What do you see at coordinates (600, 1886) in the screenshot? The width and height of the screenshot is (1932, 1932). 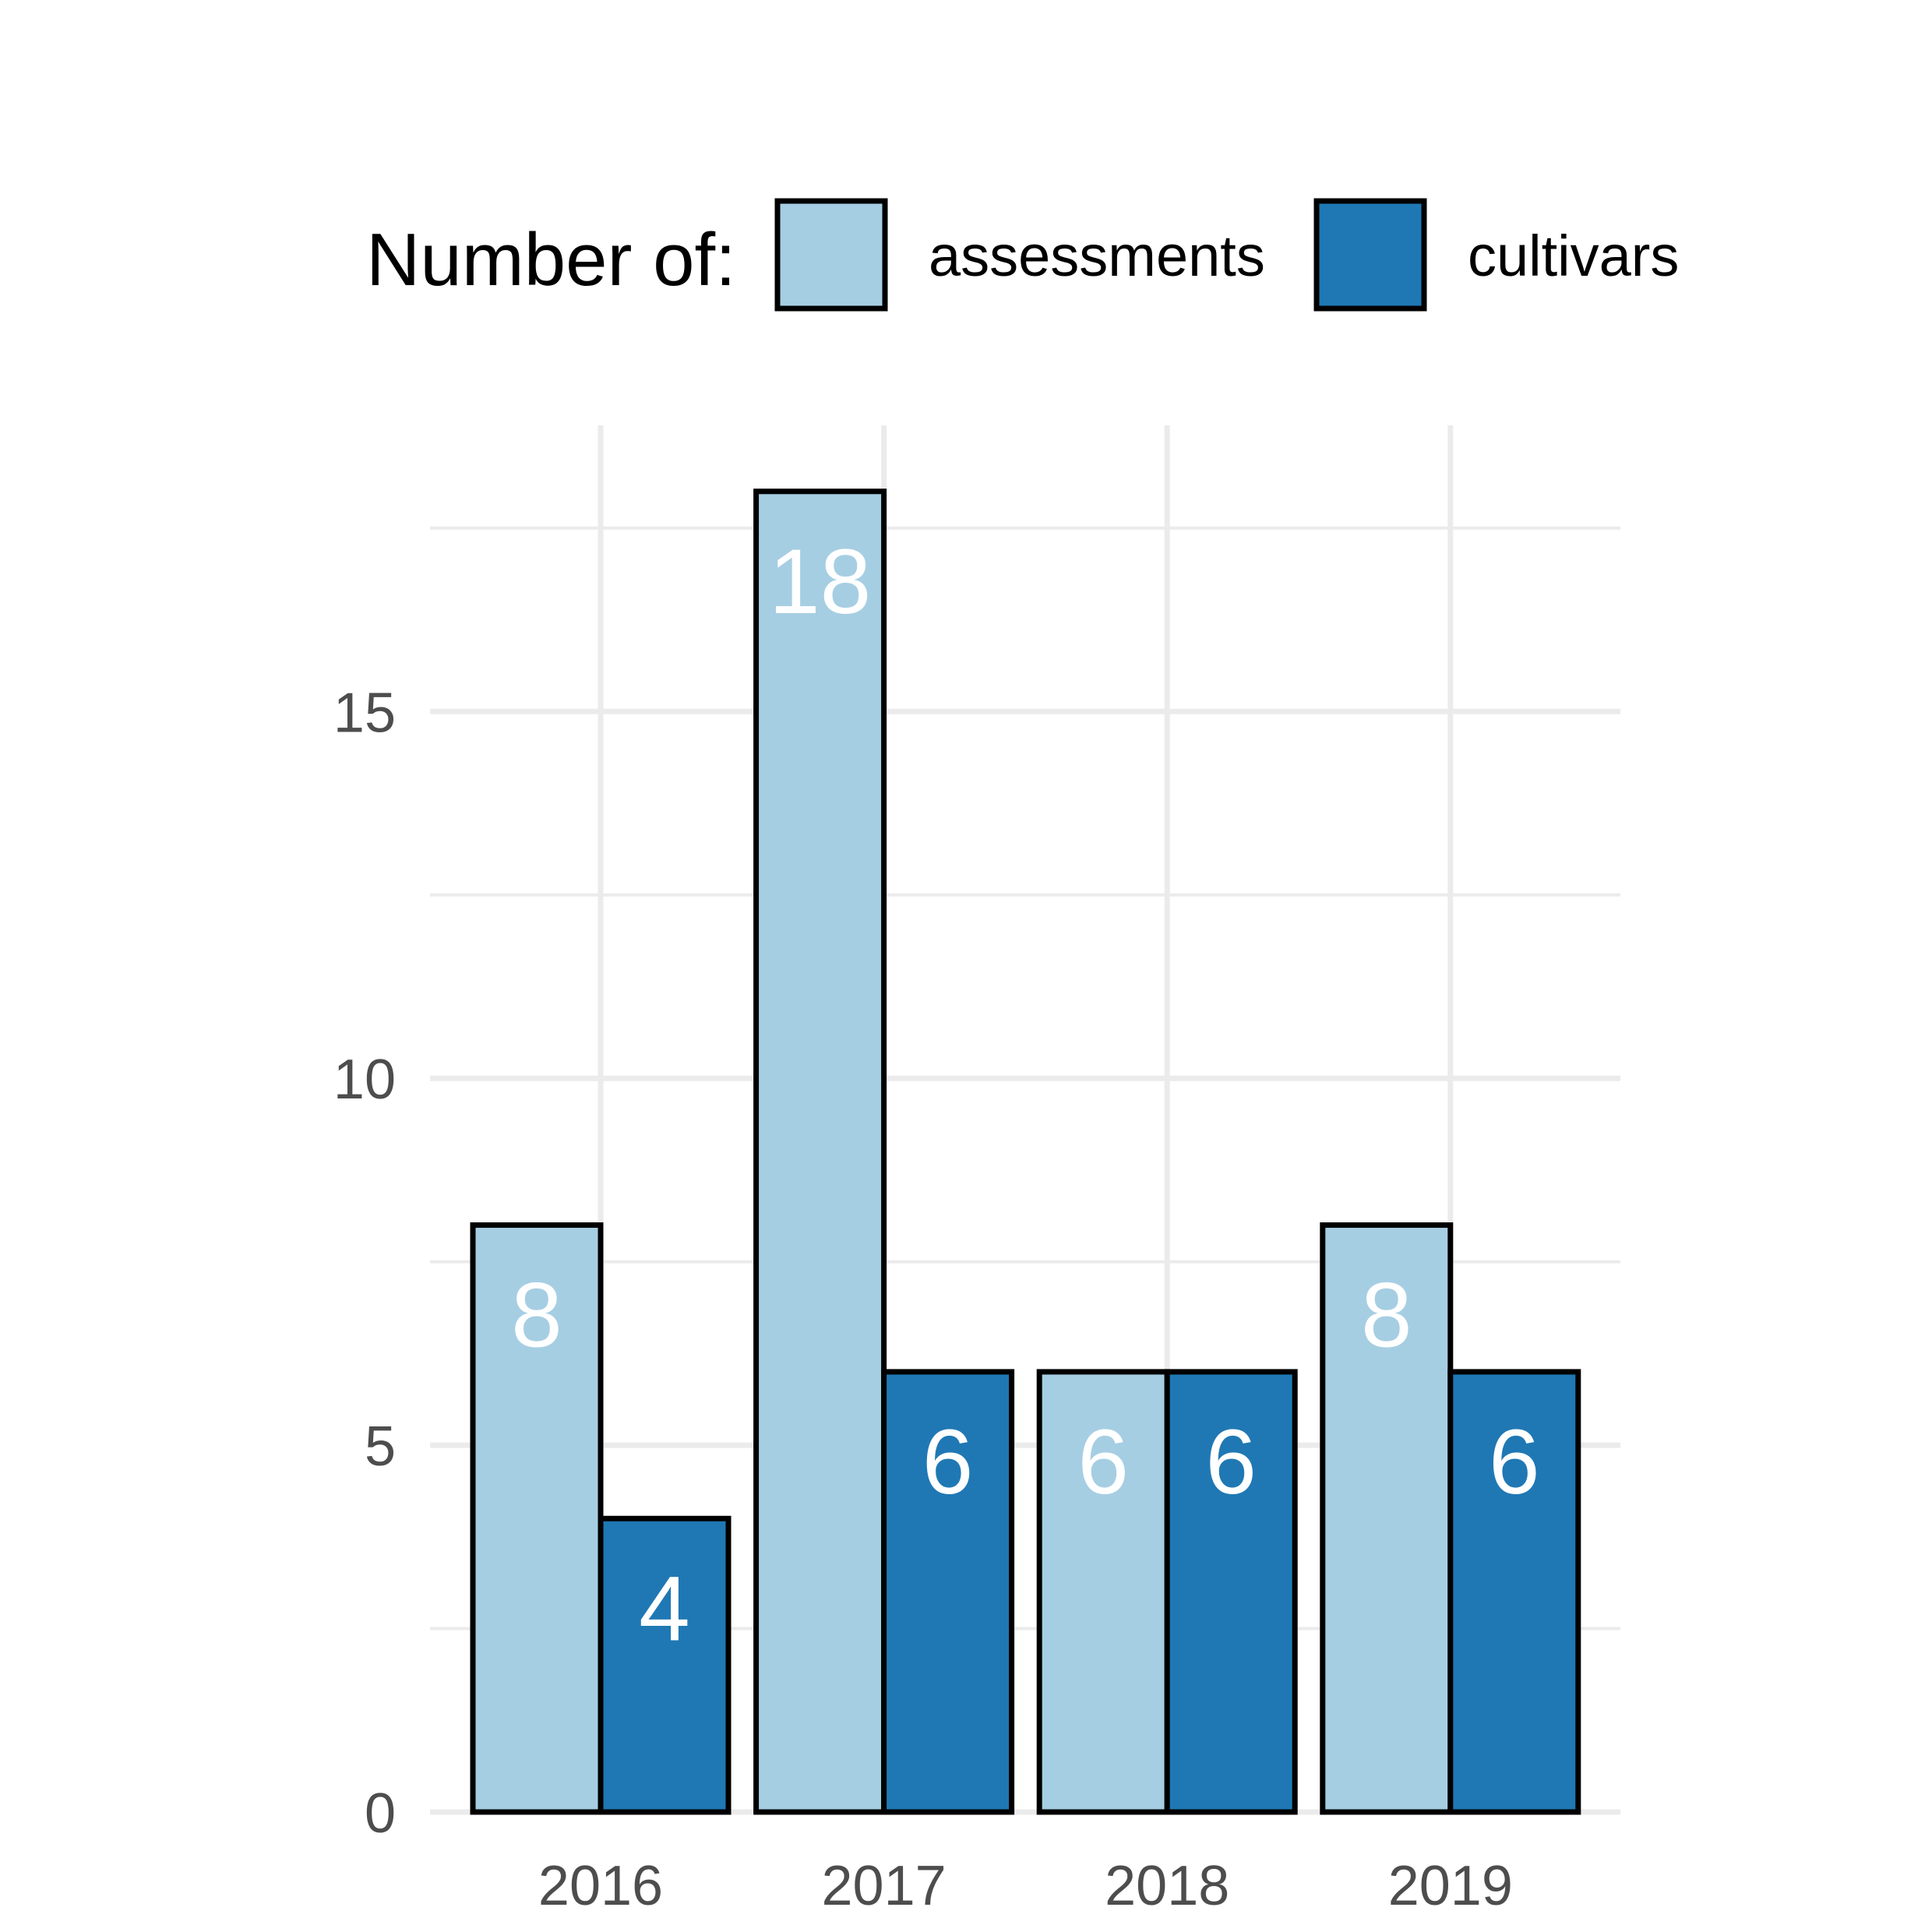 I see `x-tick-label: 2016` at bounding box center [600, 1886].